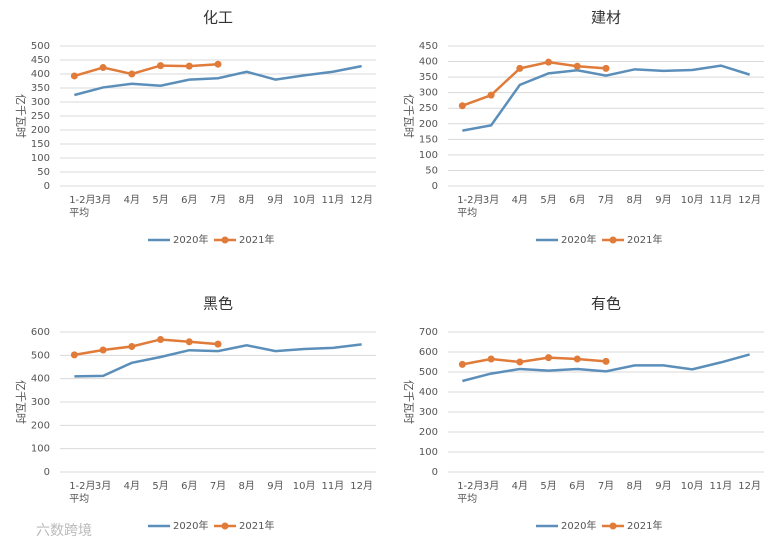 This screenshot has height=545, width=776. I want to click on y-tick-label: 600, so click(40, 332).